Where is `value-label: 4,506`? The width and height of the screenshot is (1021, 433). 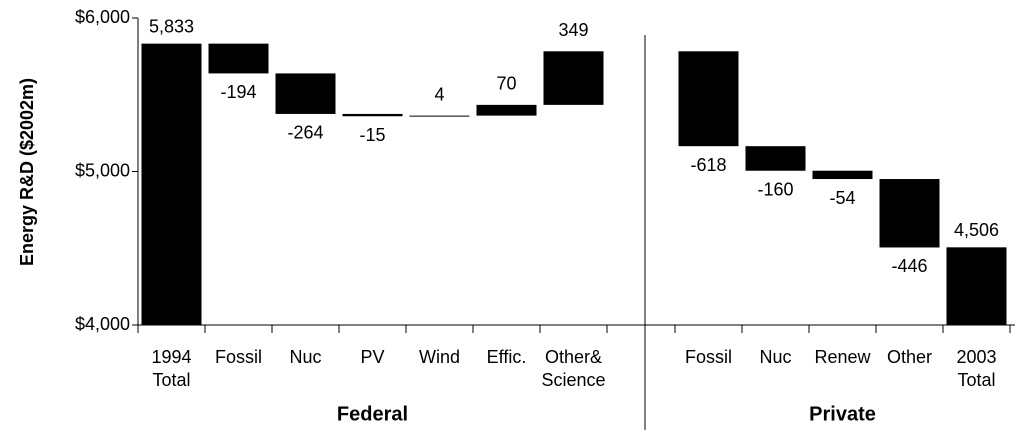
value-label: 4,506 is located at coordinates (976, 230).